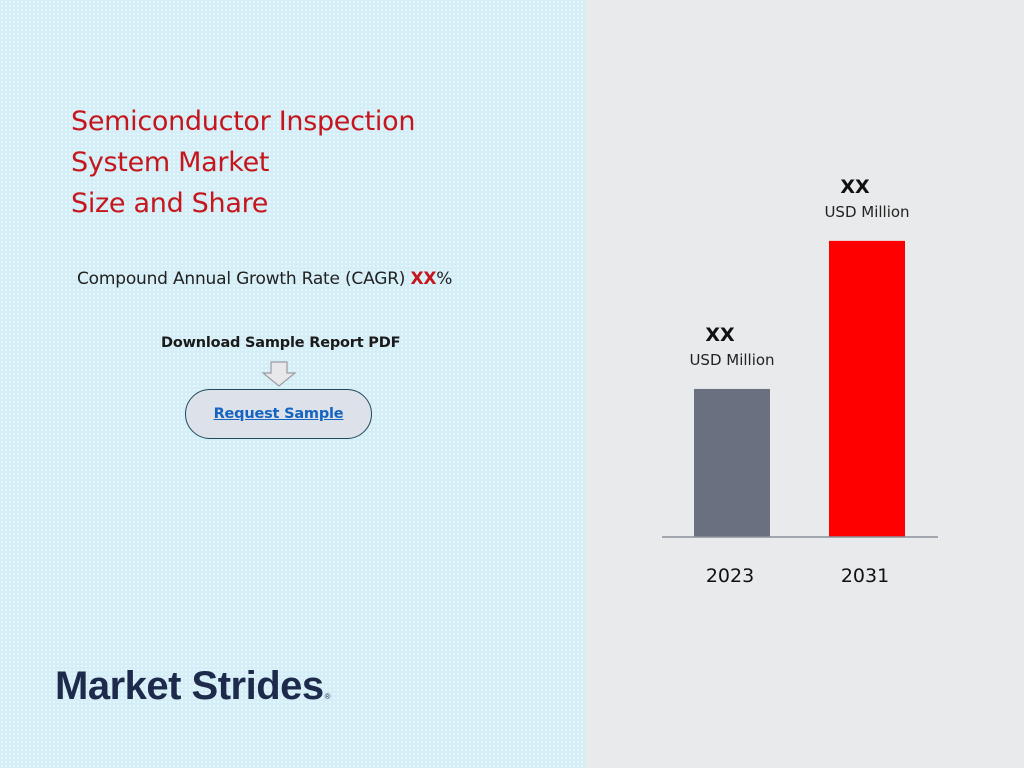 The height and width of the screenshot is (768, 1024). What do you see at coordinates (281, 343) in the screenshot?
I see `download-label: Download Sample Report PDF` at bounding box center [281, 343].